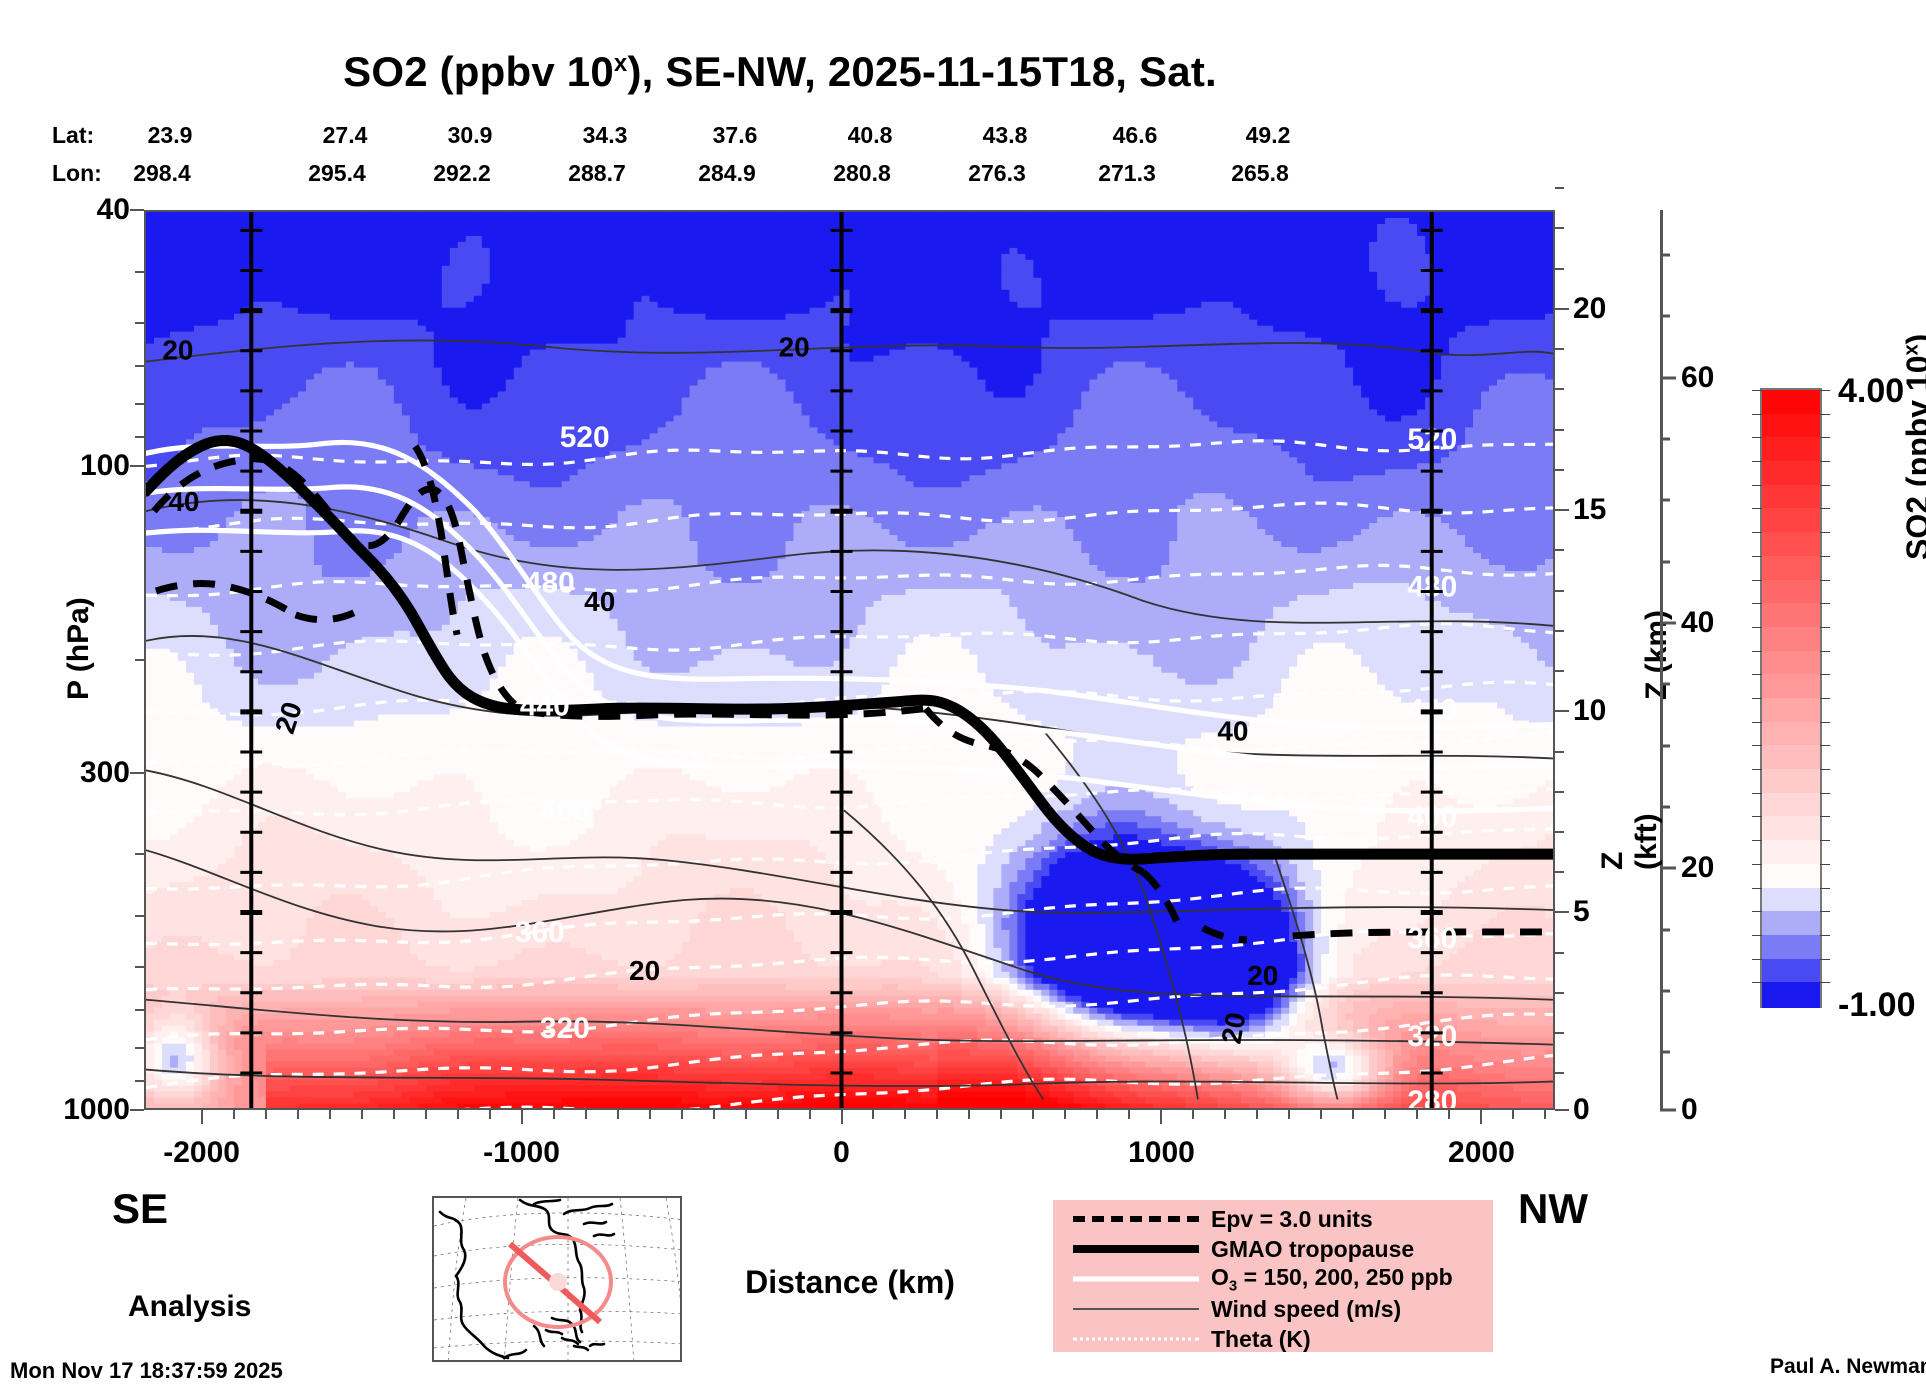 The image size is (1926, 1394). I want to click on z-kft-tick-label: 60, so click(1688, 378).